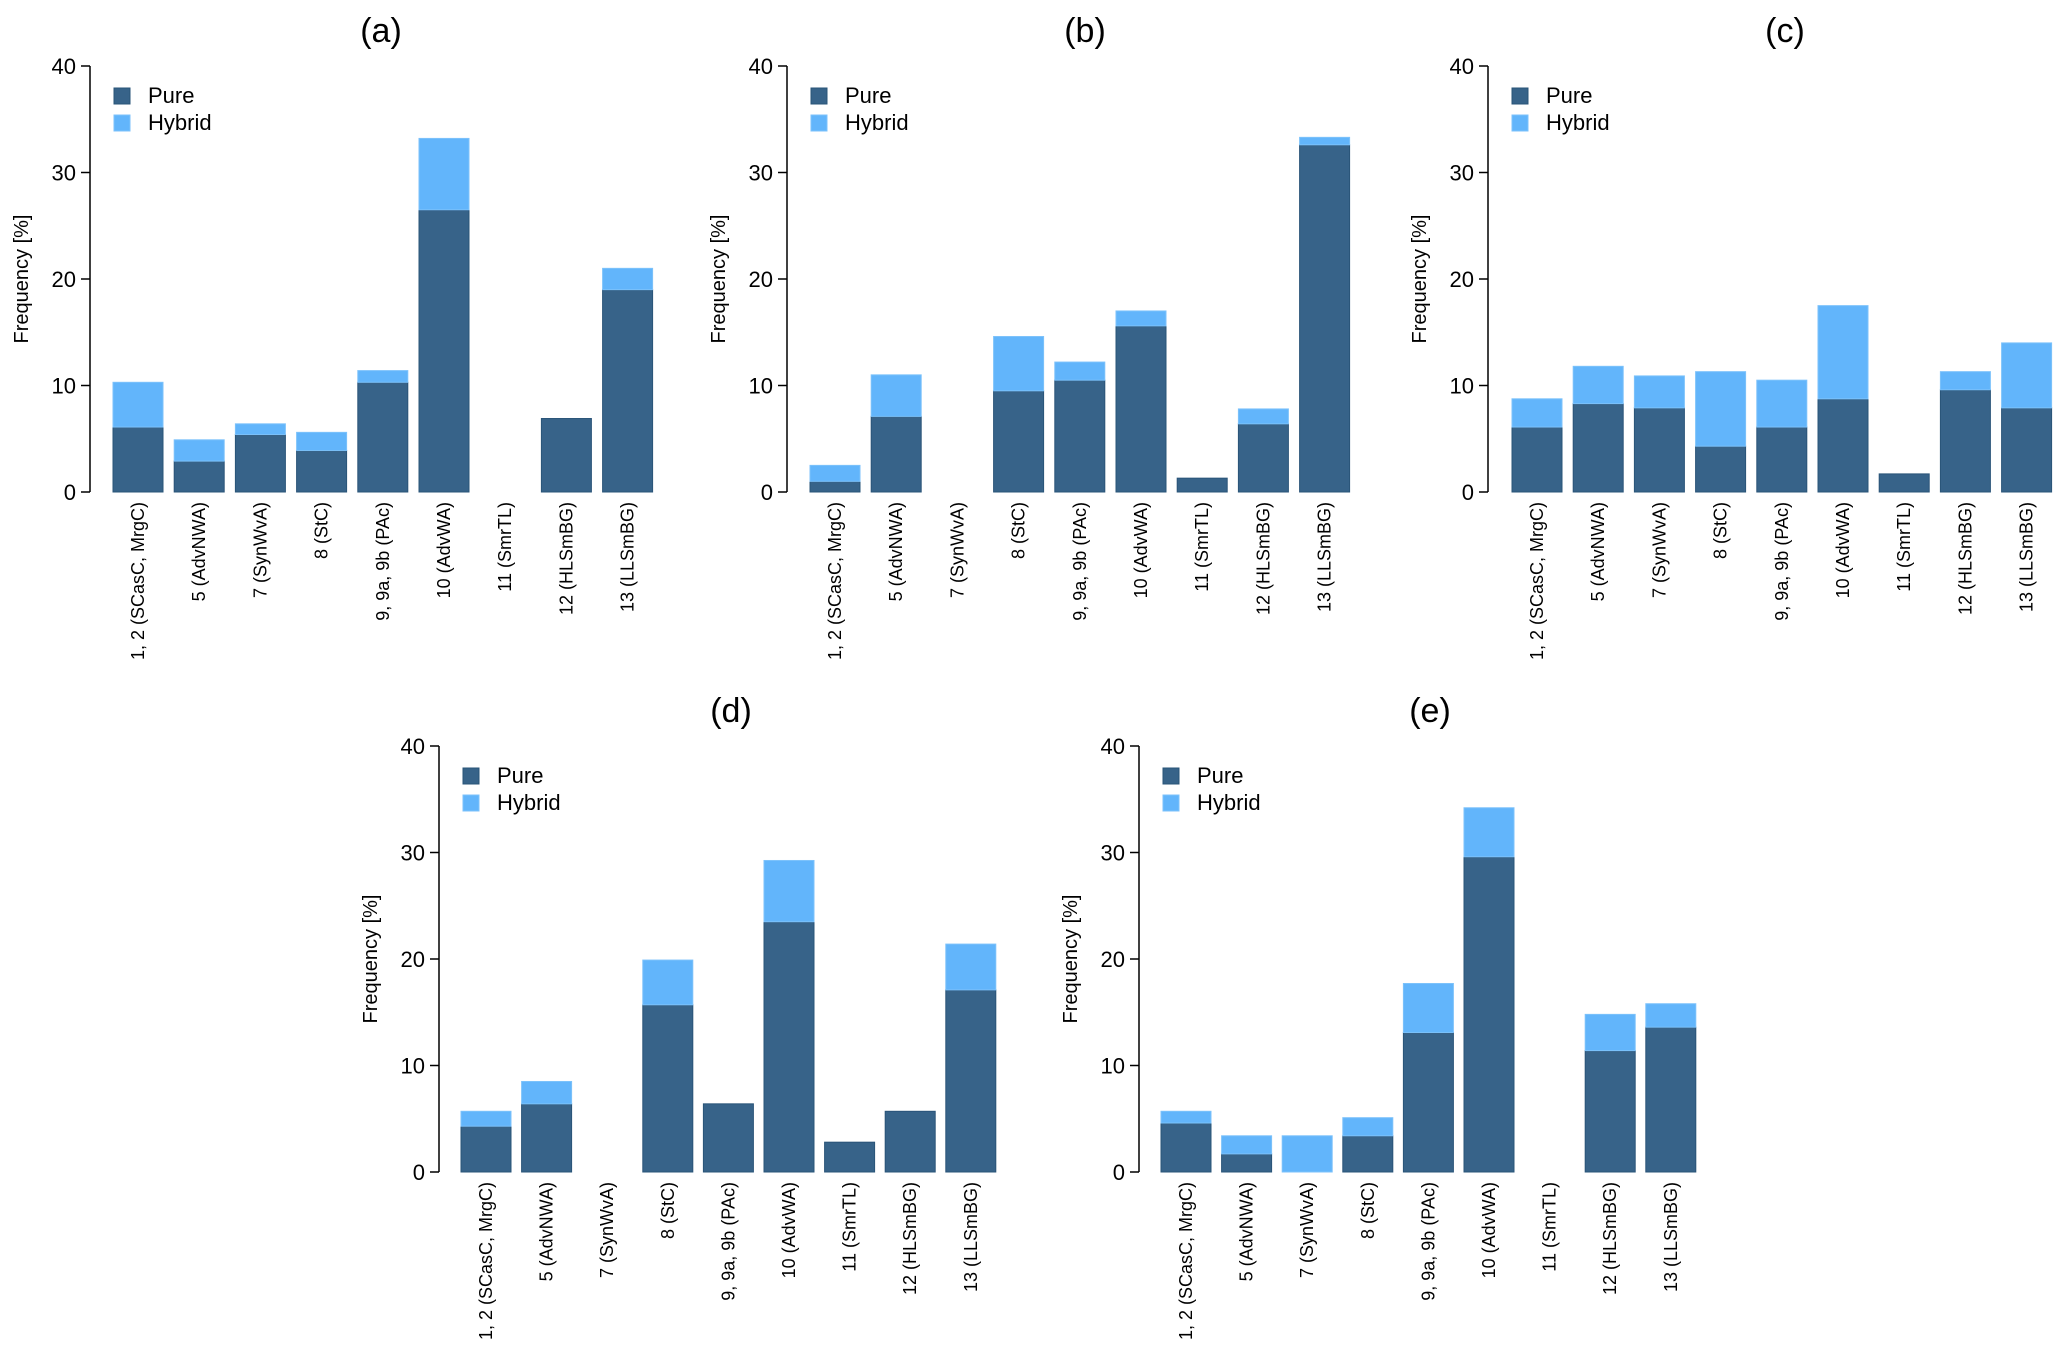 The image size is (2067, 1364). Describe the element at coordinates (1171, 776) in the screenshot. I see `legend-swatch-pure` at that location.